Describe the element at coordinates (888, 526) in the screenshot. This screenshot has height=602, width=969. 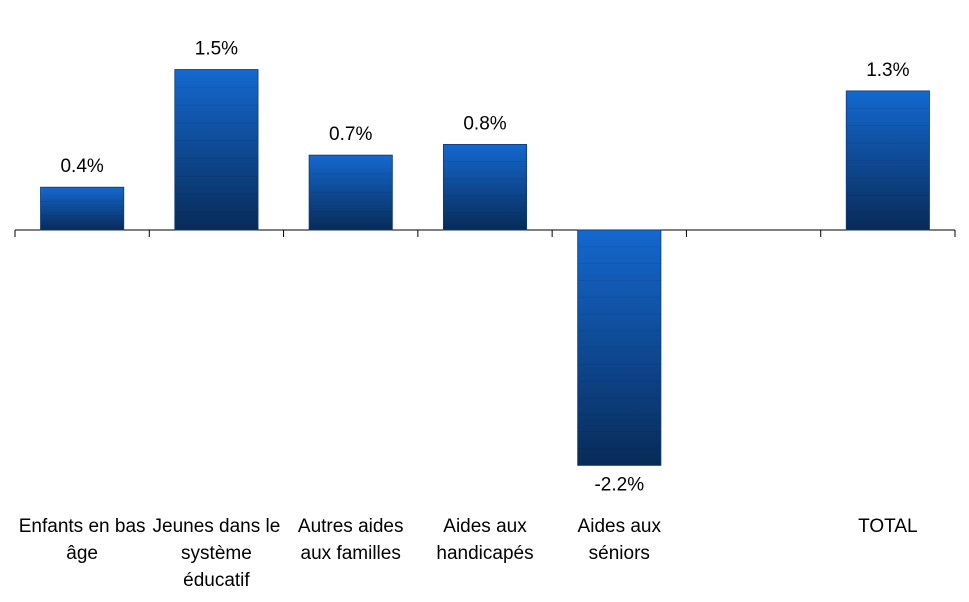
I see `x-tick-label: TOTAL` at that location.